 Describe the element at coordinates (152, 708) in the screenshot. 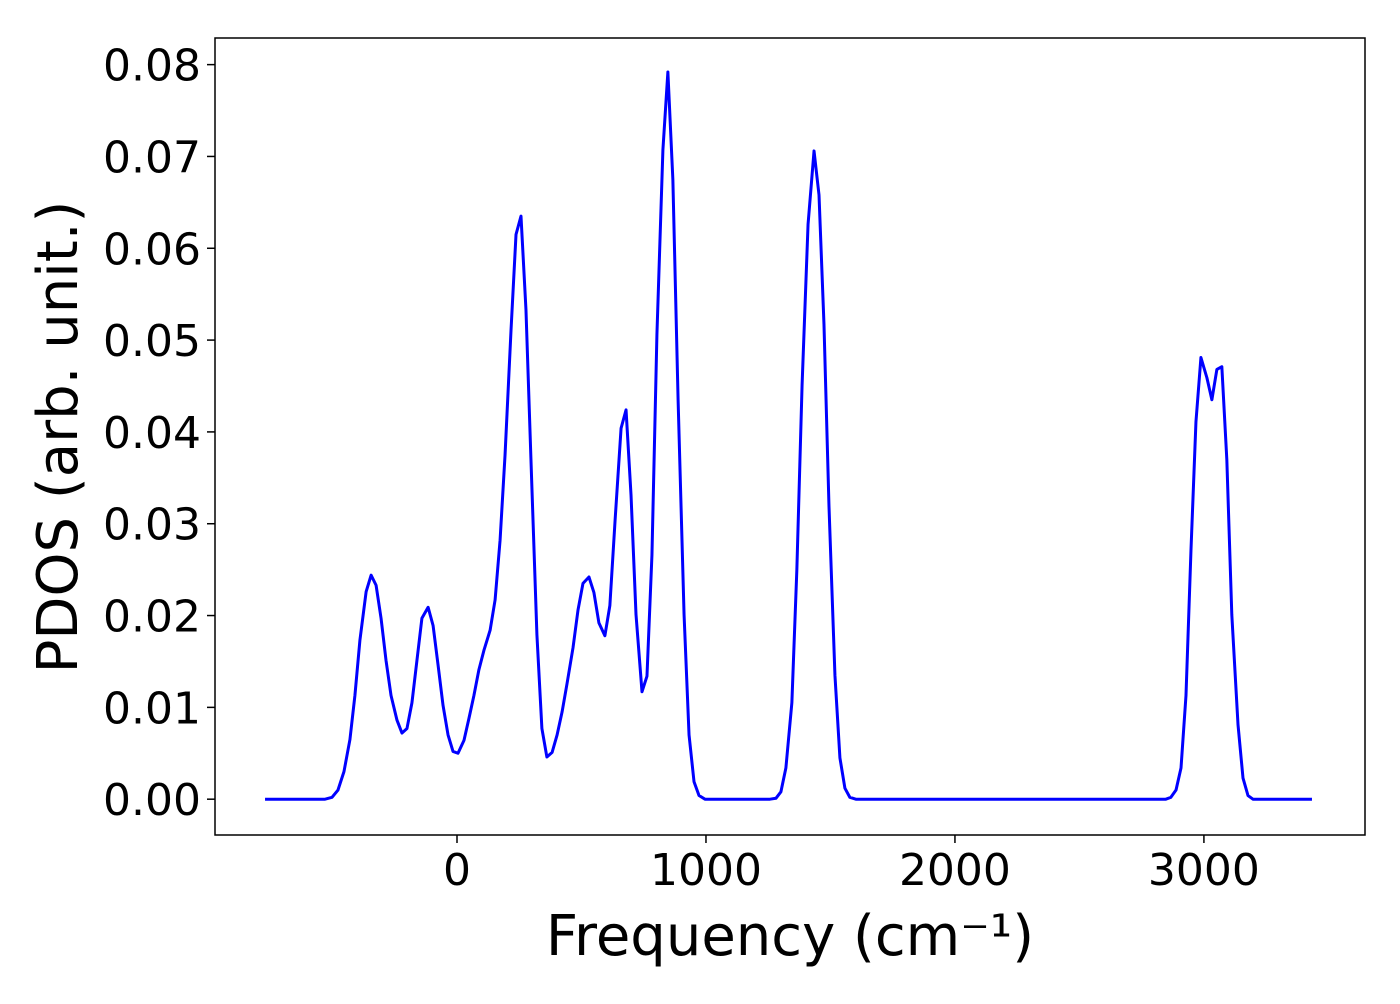

I see `y-tick-label: 0.01` at that location.